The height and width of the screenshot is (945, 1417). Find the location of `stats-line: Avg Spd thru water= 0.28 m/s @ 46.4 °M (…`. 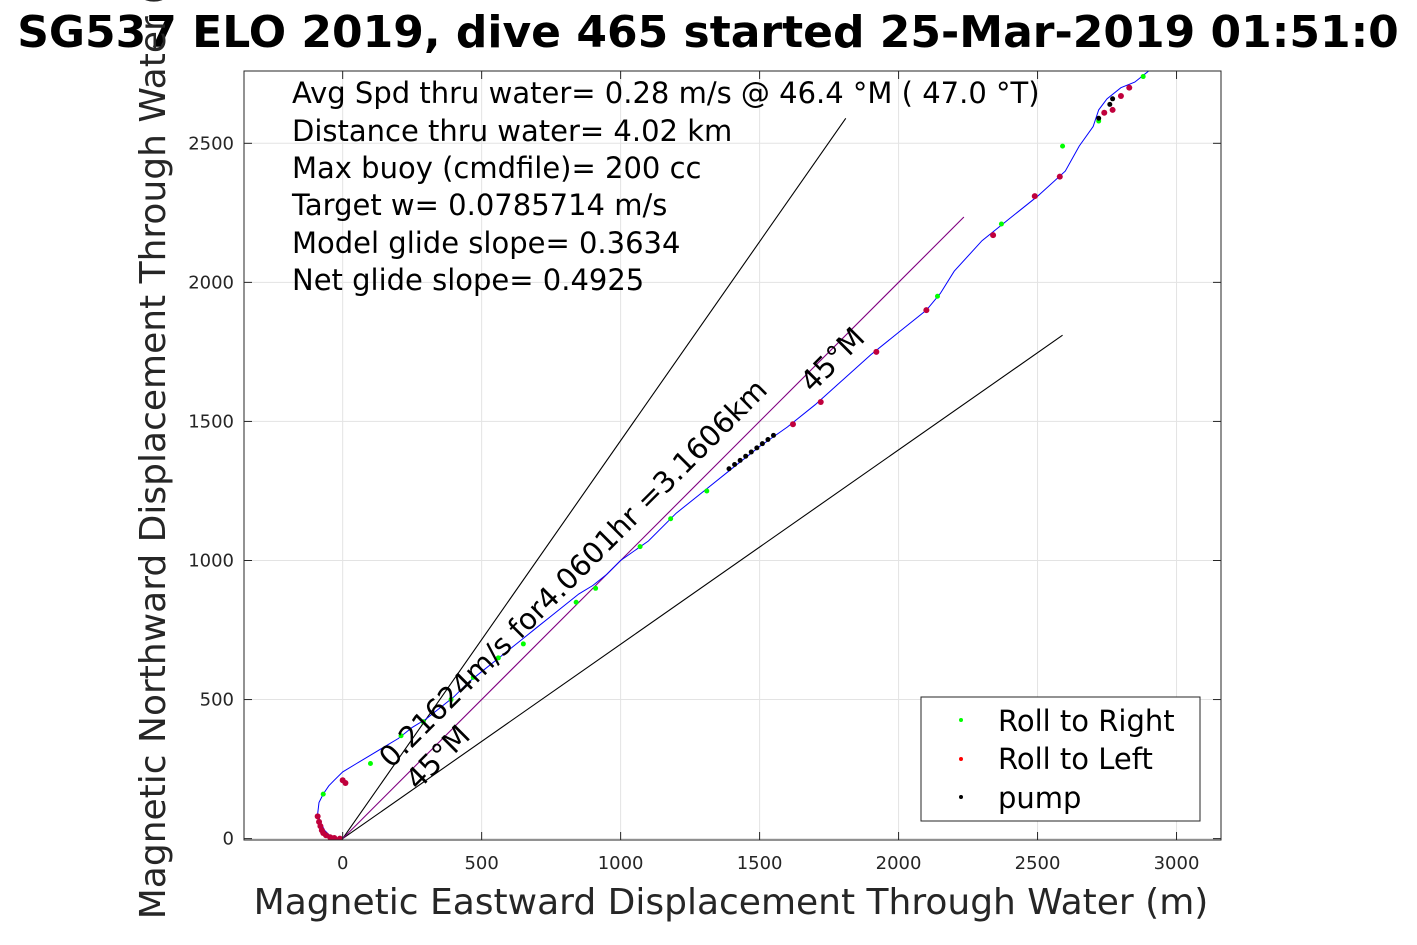

stats-line: Avg Spd thru water= 0.28 m/s @ 46.4 °M (… is located at coordinates (666, 93).